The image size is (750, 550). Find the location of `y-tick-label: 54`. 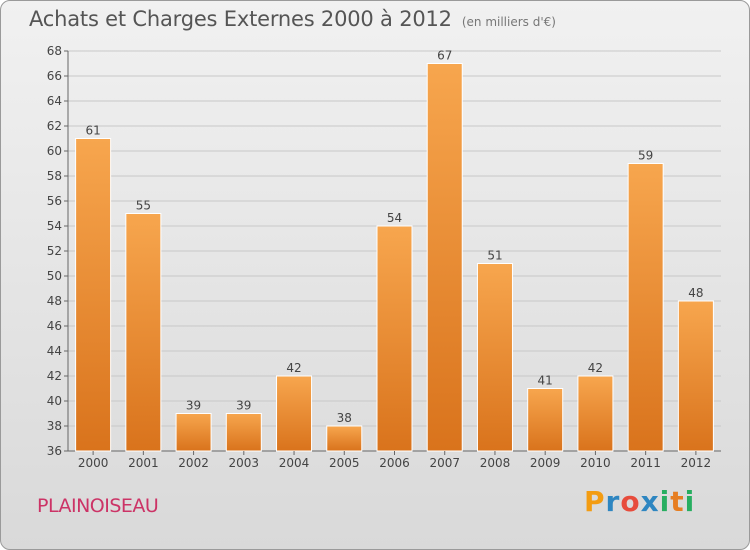

y-tick-label: 54 is located at coordinates (54, 226).